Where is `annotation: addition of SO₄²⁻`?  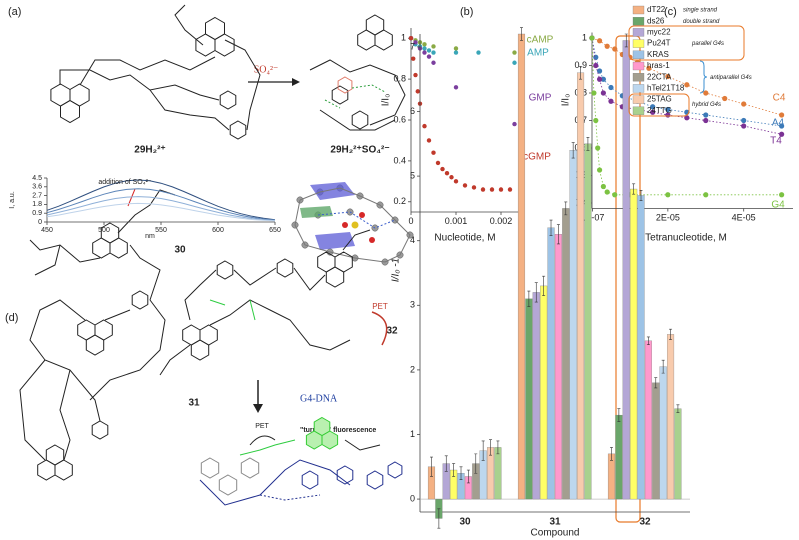
annotation: addition of SO₄²⁻ is located at coordinates (125, 182).